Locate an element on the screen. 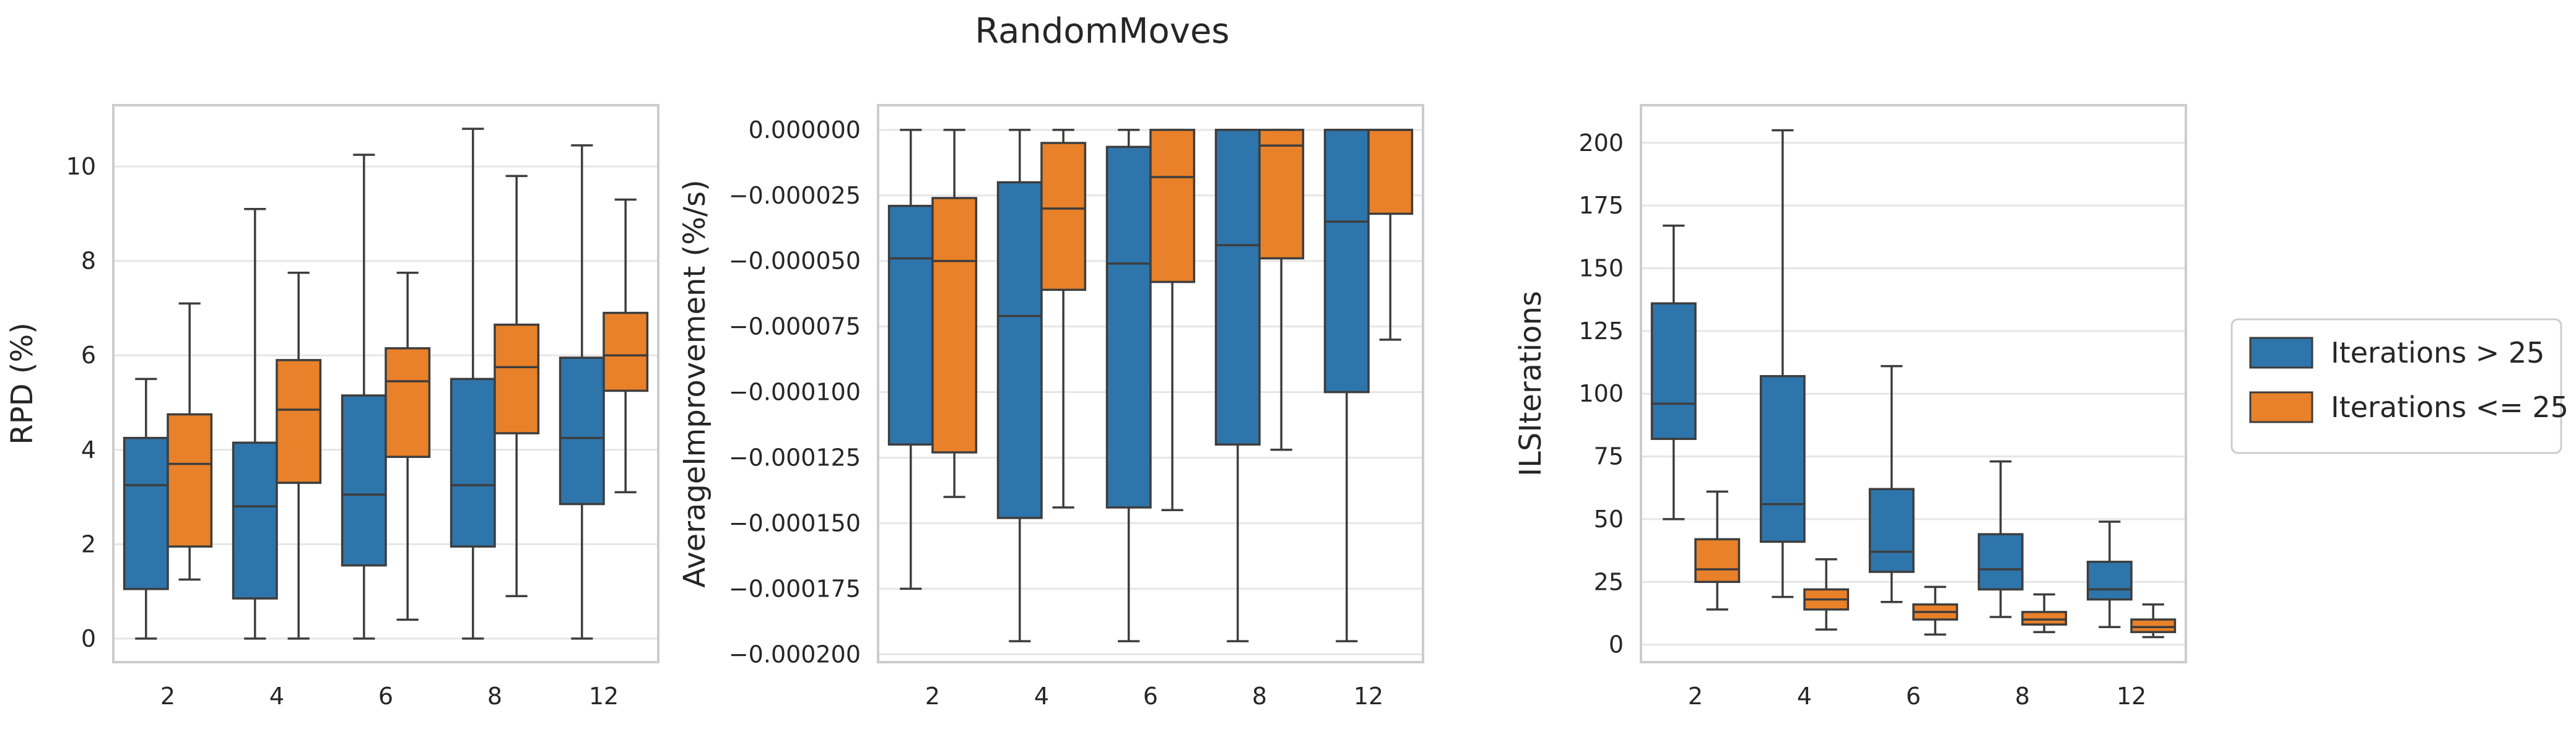 Image resolution: width=2576 pixels, height=729 pixels. legend: Iterations > 25 Iterations <= 25 is located at coordinates (2399, 386).